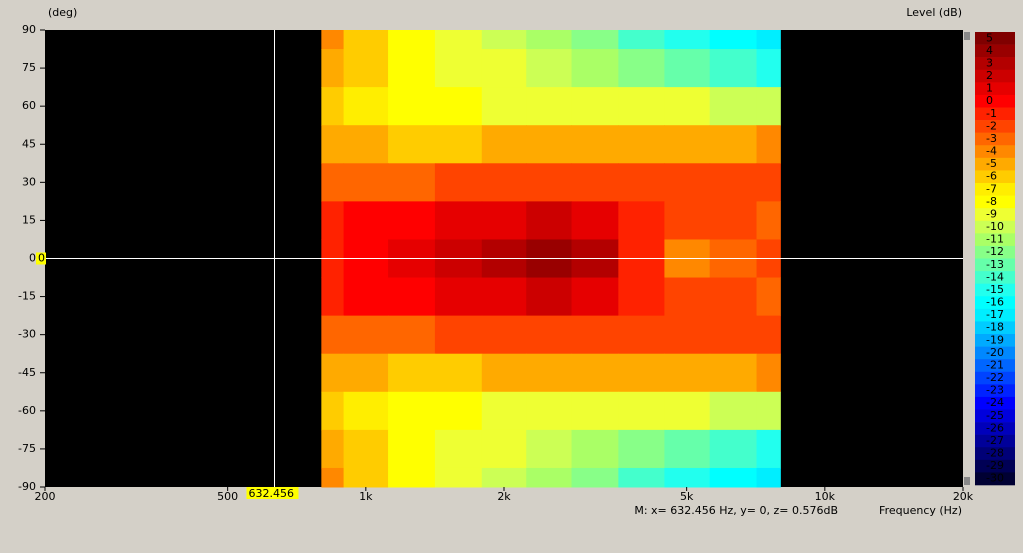 The width and height of the screenshot is (1023, 553). Describe the element at coordinates (991, 163) in the screenshot. I see `colorbar-label: -5` at that location.